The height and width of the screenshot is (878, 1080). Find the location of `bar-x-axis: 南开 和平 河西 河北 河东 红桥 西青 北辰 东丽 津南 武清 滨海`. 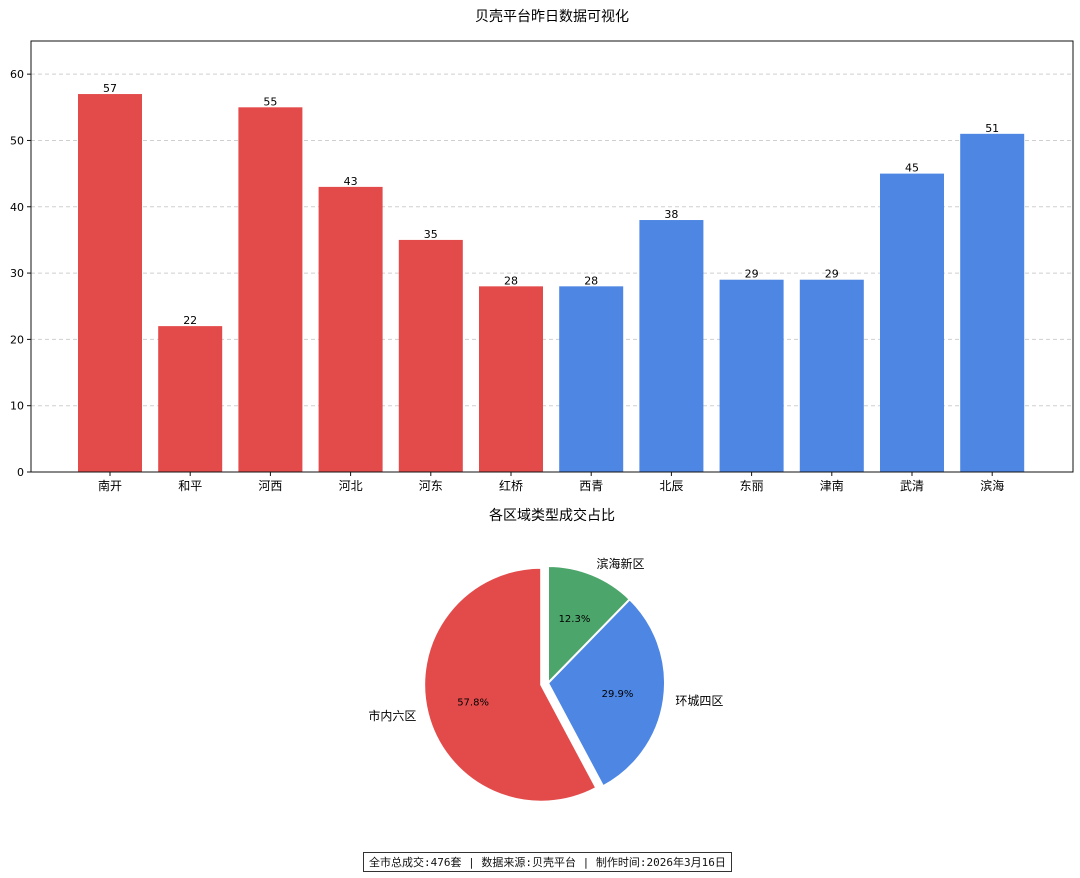

bar-x-axis: 南开 和平 河西 河北 河东 红桥 西青 北辰 东丽 津南 武清 滨海 is located at coordinates (551, 482).